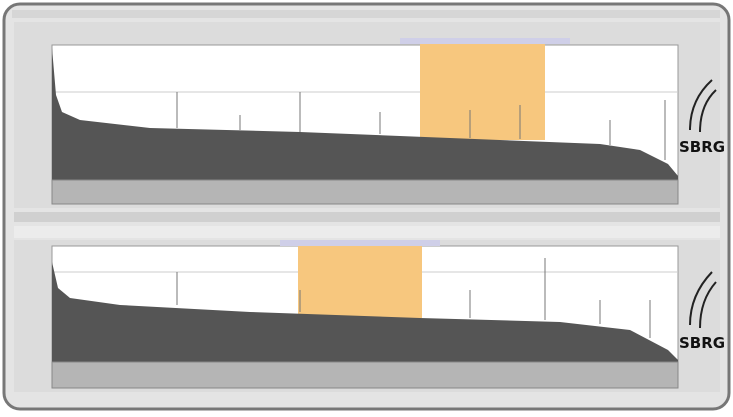 The width and height of the screenshot is (733, 417). I want to click on toolbar, so click(367, 232).